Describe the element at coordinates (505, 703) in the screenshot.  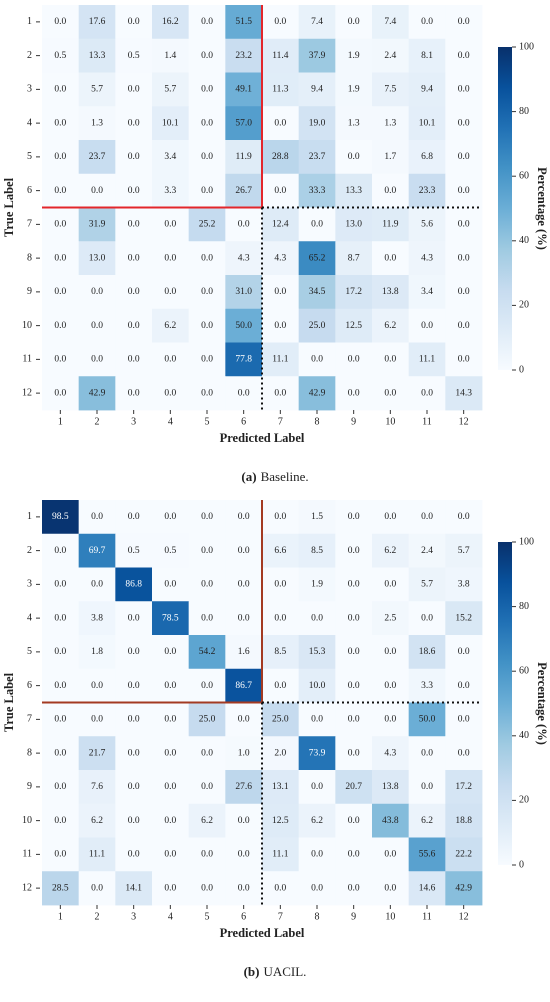
I see `colorbar` at that location.